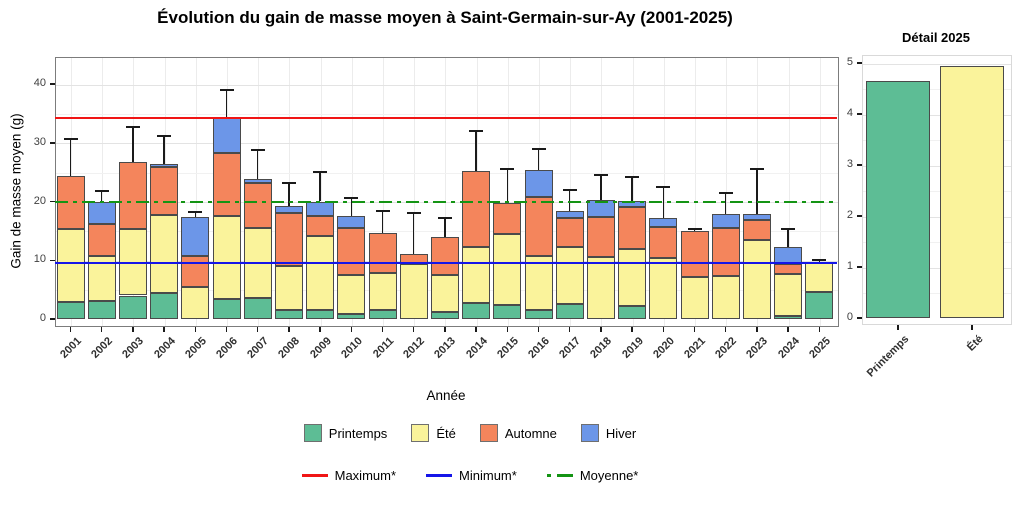 Image resolution: width=1024 pixels, height=512 pixels. I want to click on bar-segment-2007-printemps, so click(257, 308).